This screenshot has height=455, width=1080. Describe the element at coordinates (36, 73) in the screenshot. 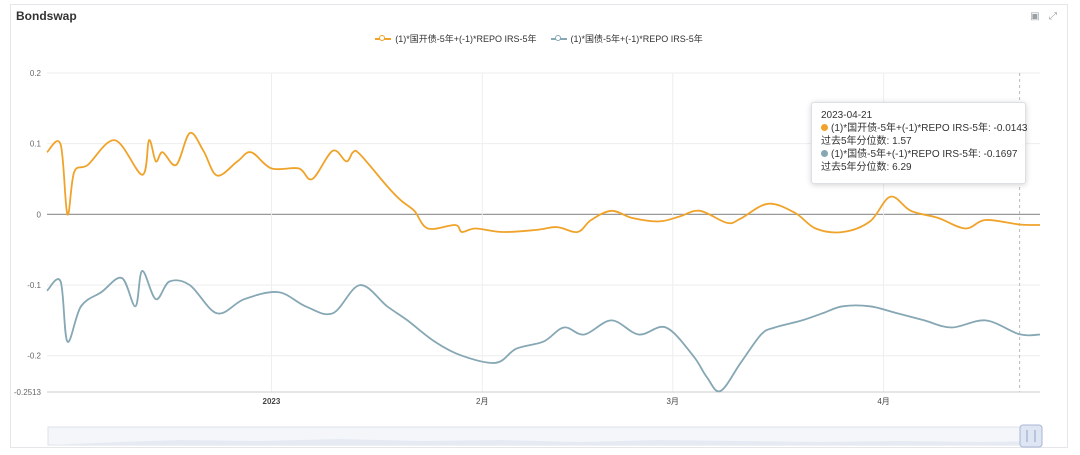

I see `y-tick-label: 0.2` at that location.